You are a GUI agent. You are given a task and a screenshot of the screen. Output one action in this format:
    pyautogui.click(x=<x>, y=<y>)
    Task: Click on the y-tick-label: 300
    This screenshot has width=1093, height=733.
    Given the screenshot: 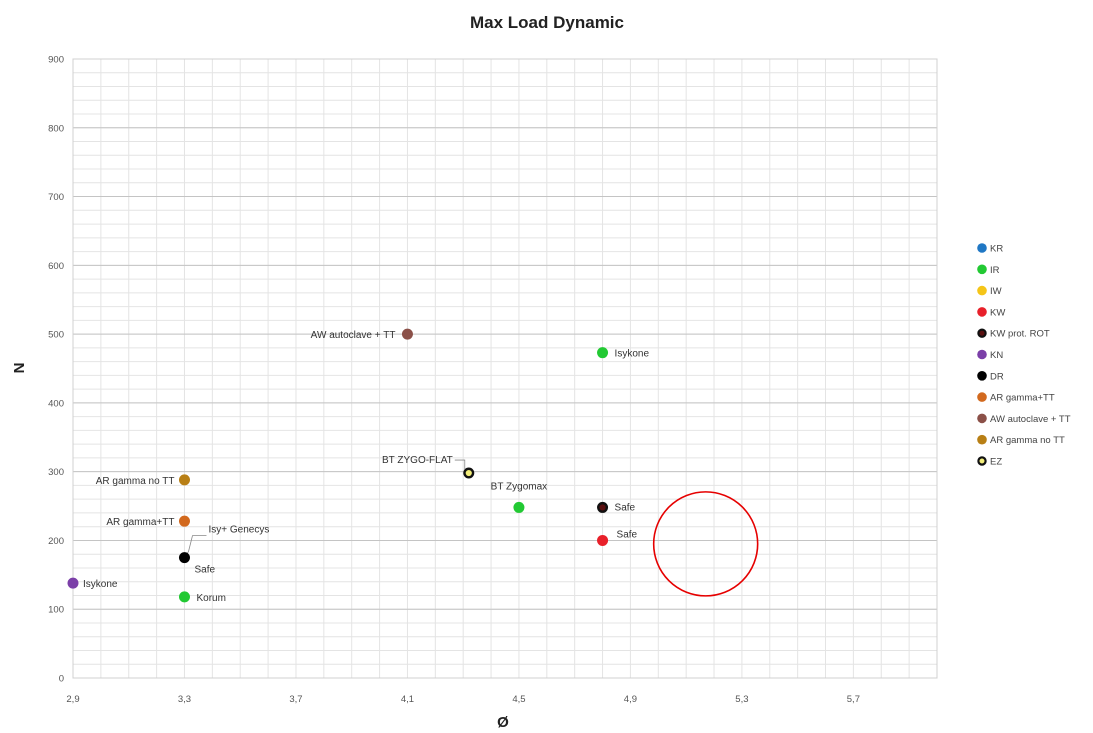 What is the action you would take?
    pyautogui.click(x=56, y=472)
    